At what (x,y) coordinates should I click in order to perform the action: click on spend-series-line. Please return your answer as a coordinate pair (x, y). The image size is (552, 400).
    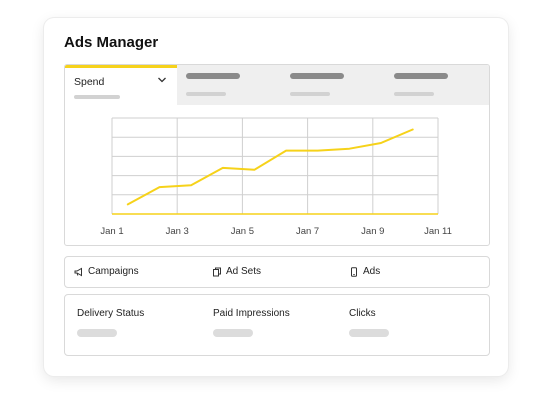
    Looking at the image, I should click on (270, 167).